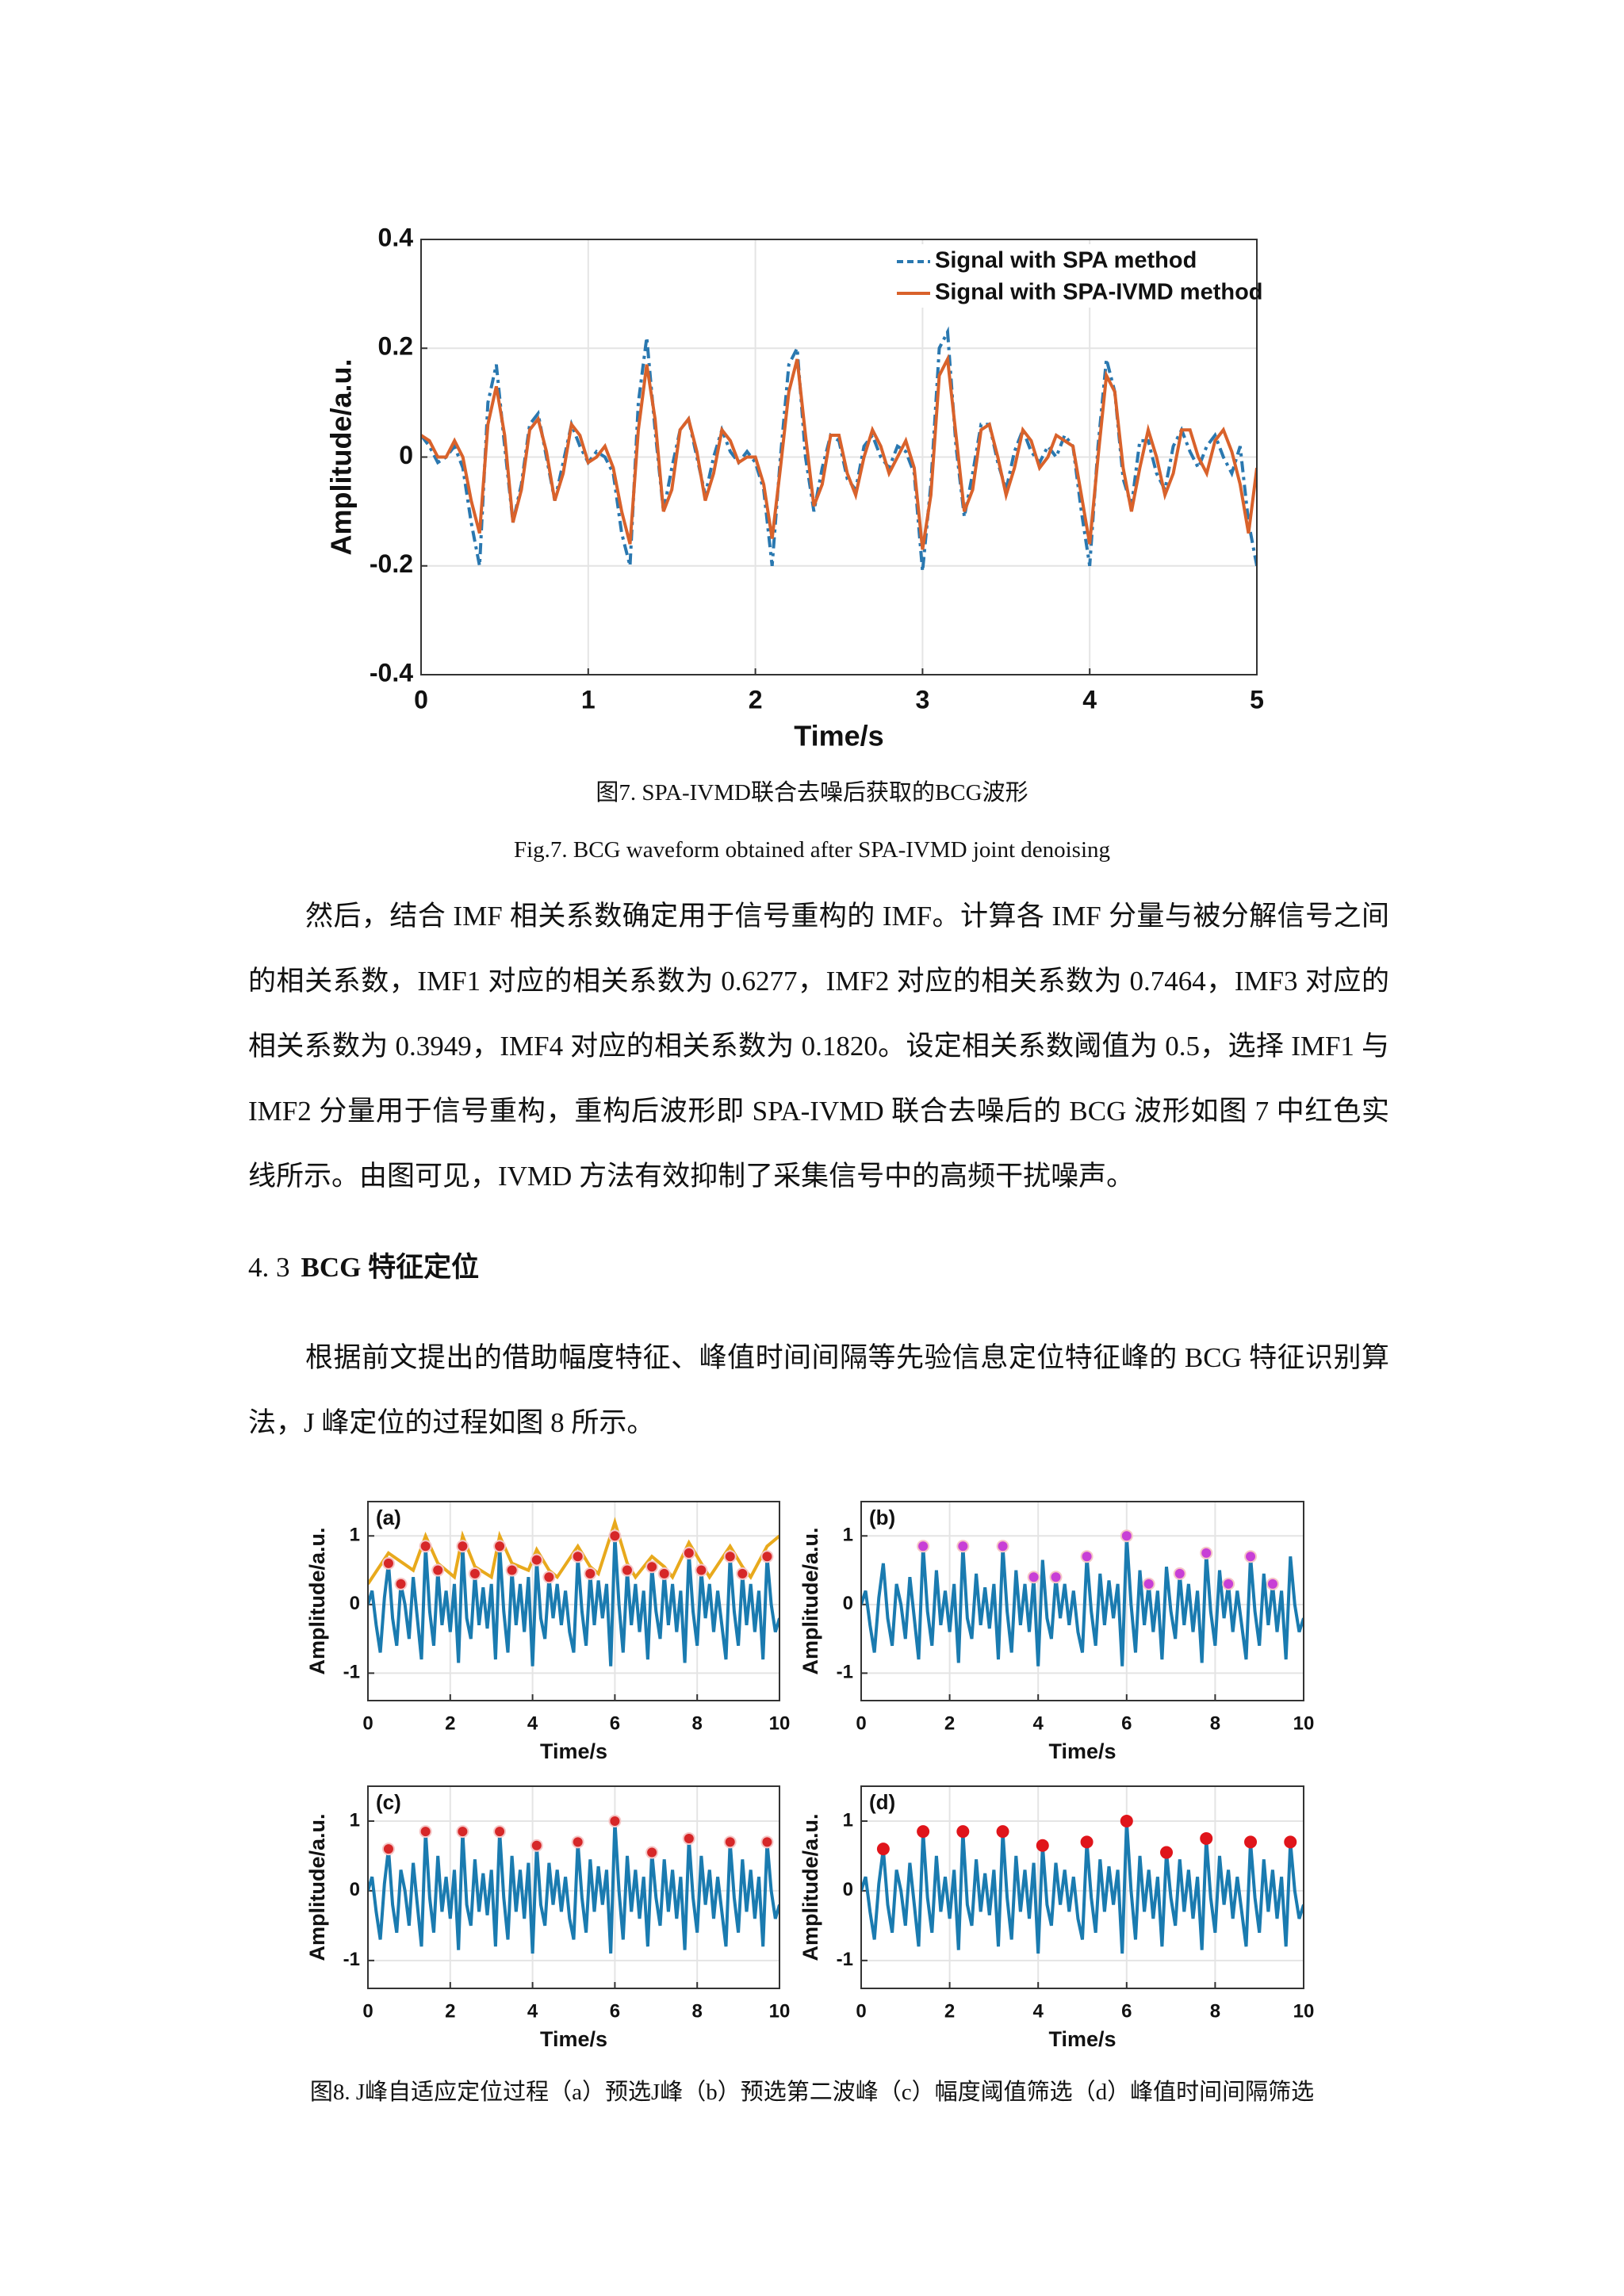  I want to click on section-number: 4. 3, so click(269, 1268).